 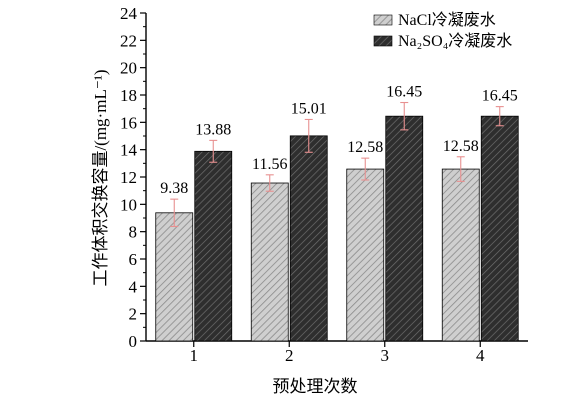 What do you see at coordinates (133, 232) in the screenshot?
I see `y-tick-label: 8` at bounding box center [133, 232].